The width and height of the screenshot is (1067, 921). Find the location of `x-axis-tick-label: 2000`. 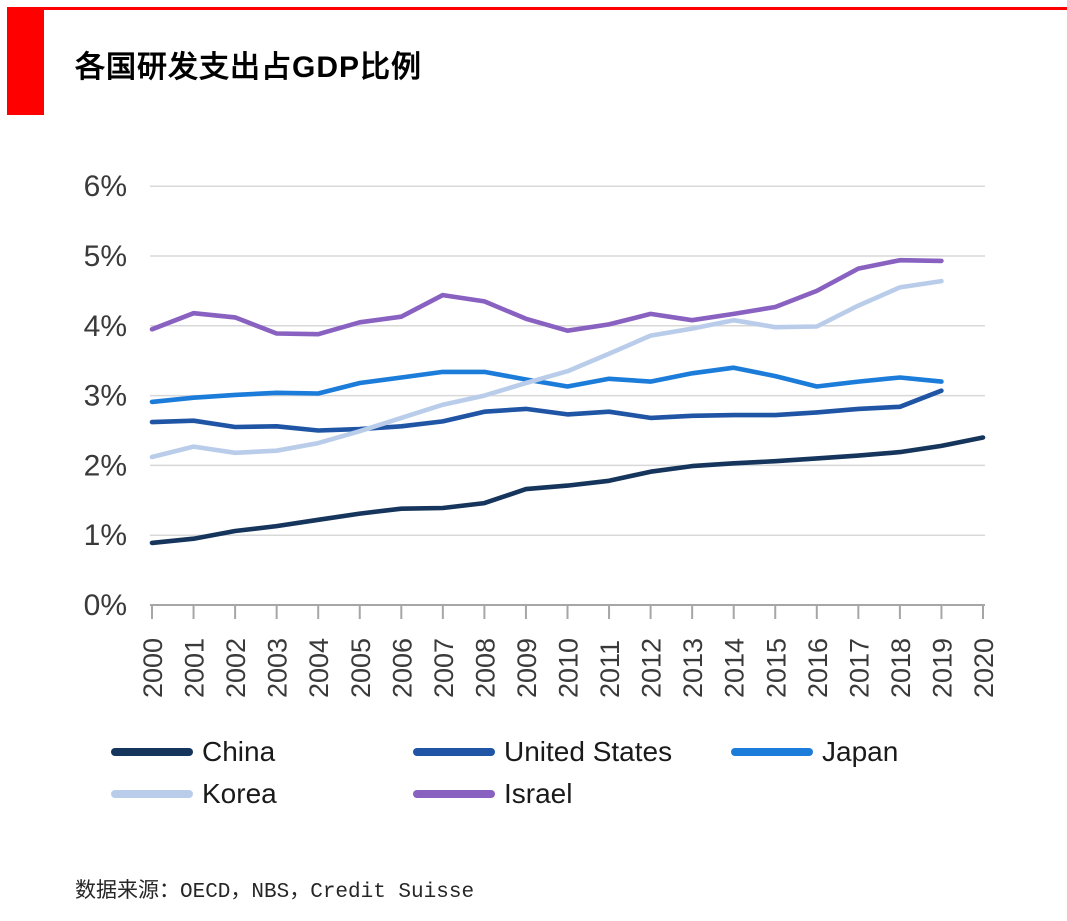

x-axis-tick-label: 2000 is located at coordinates (153, 668).